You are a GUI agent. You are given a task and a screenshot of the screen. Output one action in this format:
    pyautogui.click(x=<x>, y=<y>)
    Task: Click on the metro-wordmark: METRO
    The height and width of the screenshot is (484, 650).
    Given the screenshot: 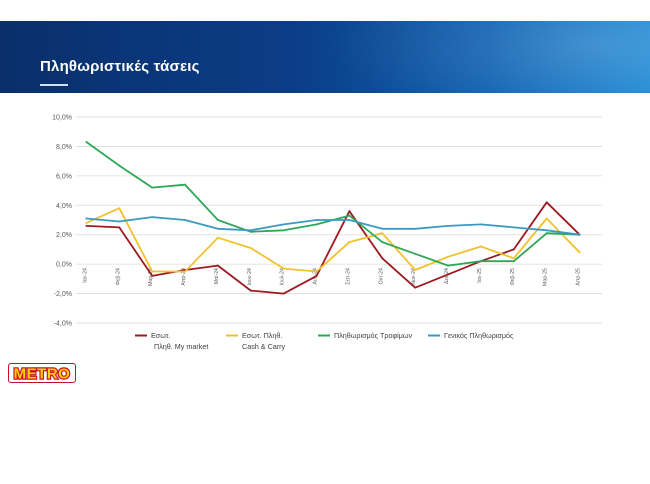 What is the action you would take?
    pyautogui.click(x=41, y=373)
    